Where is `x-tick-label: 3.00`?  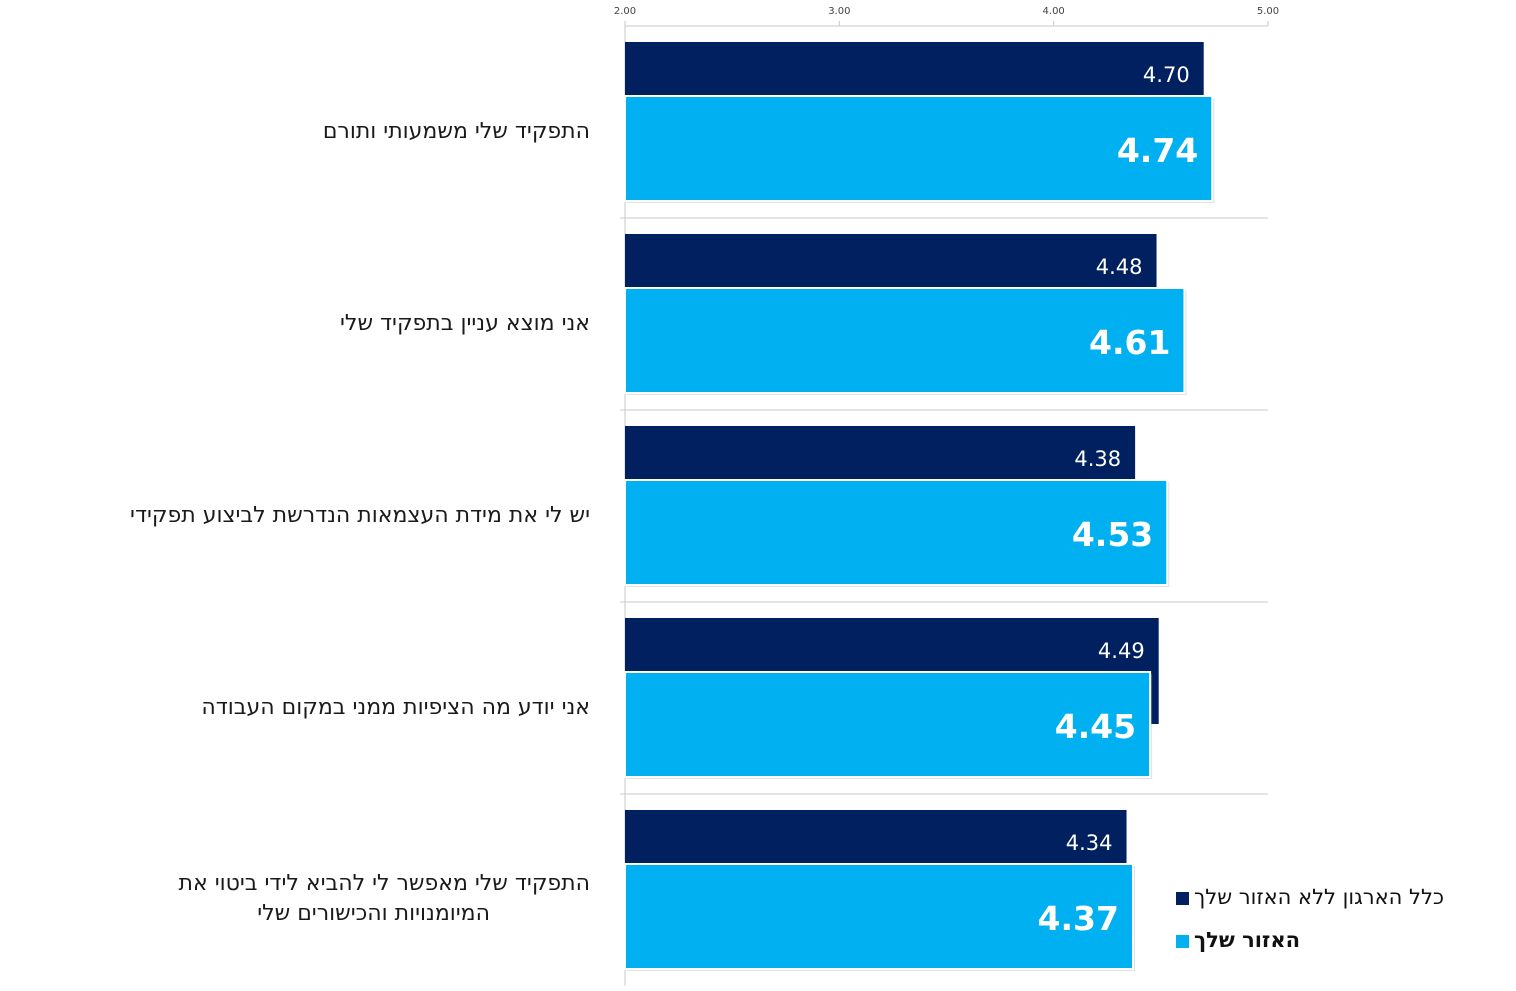 x-tick-label: 3.00 is located at coordinates (839, 11).